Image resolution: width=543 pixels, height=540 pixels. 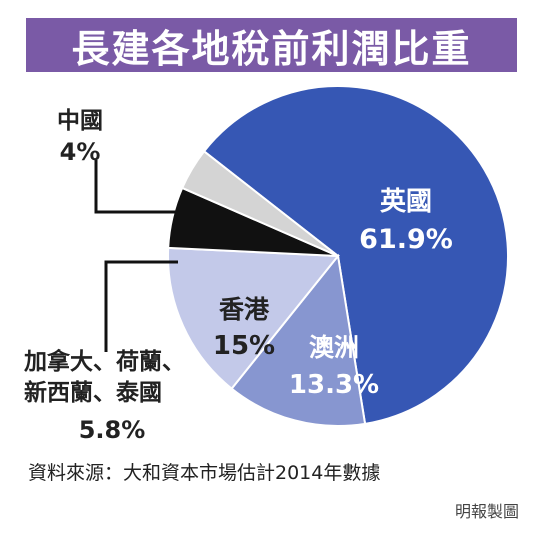 I want to click on slice-label-china: 中國, so click(x=80, y=121).